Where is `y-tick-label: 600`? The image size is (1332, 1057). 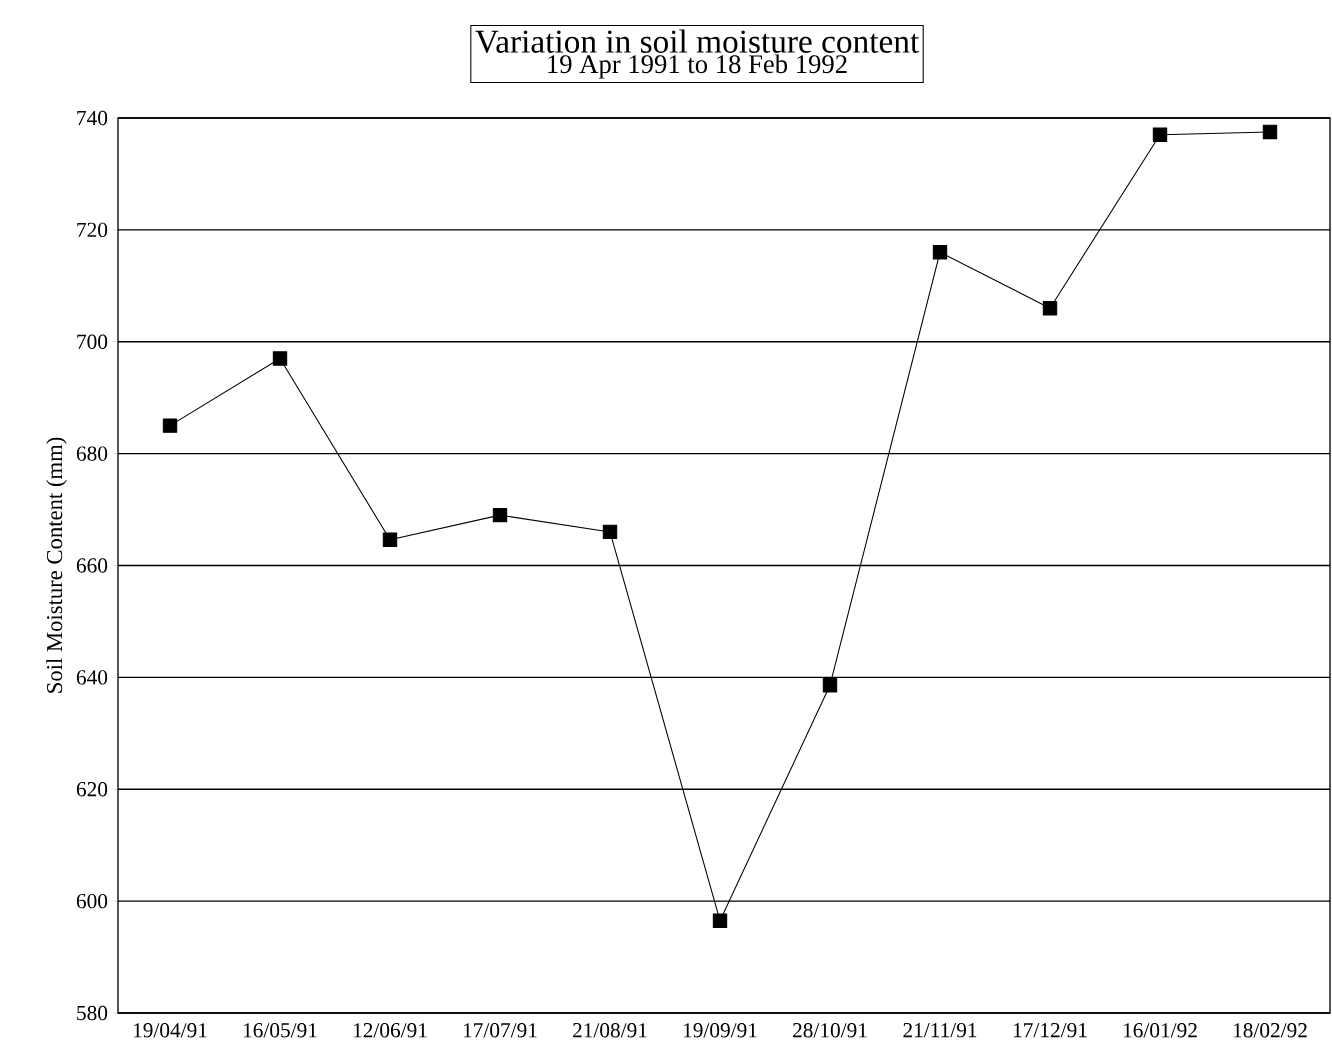 y-tick-label: 600 is located at coordinates (92, 901).